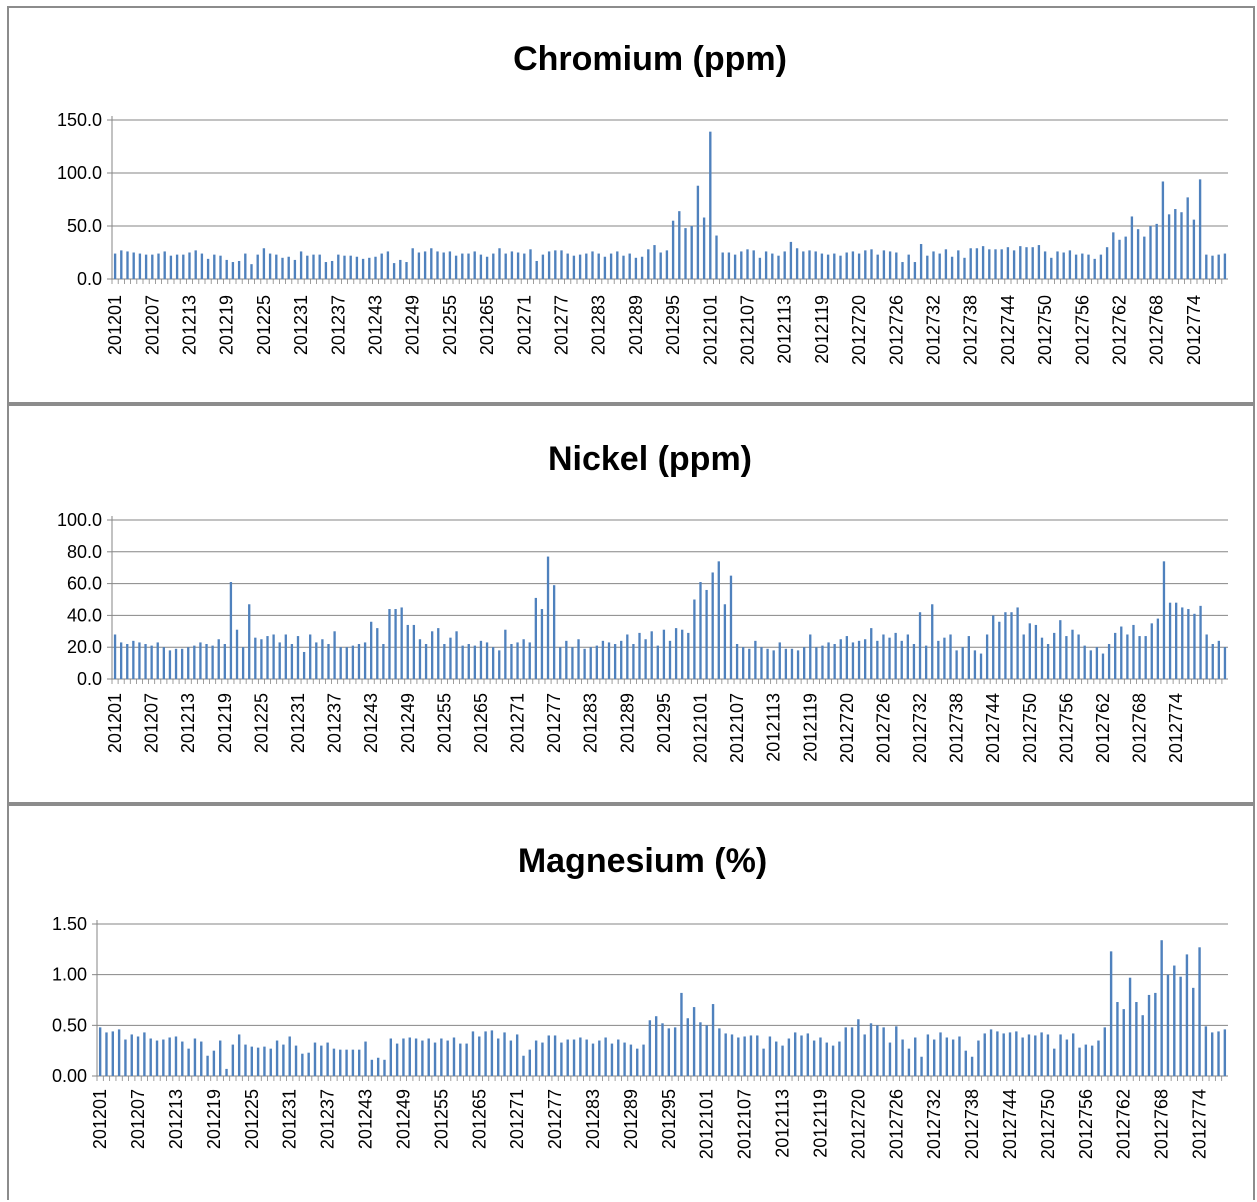 This screenshot has height=1202, width=1257. Describe the element at coordinates (298, 723) in the screenshot. I see `x-tick-label: 201231` at that location.